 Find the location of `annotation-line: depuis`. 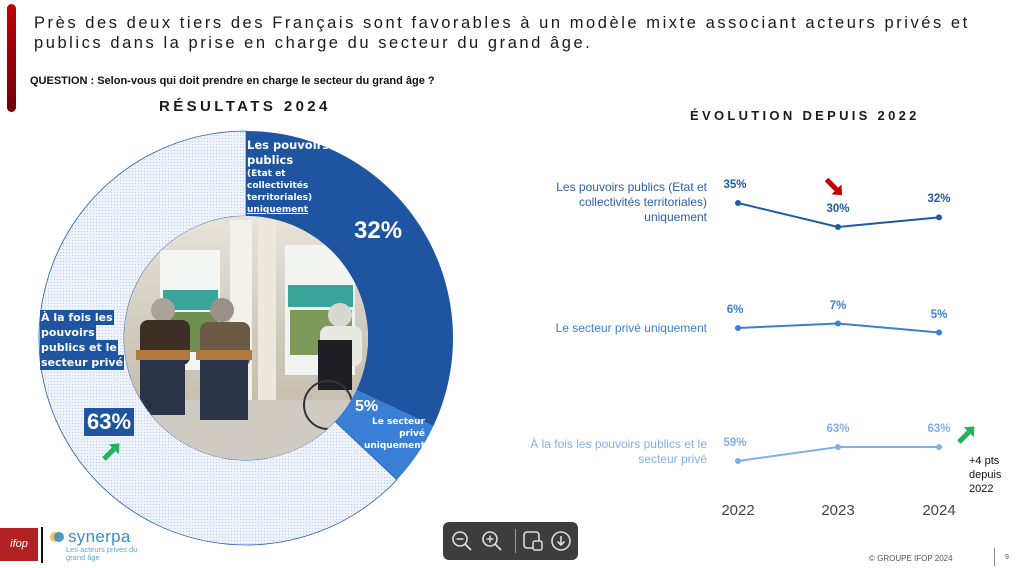

annotation-line: depuis is located at coordinates (985, 475).